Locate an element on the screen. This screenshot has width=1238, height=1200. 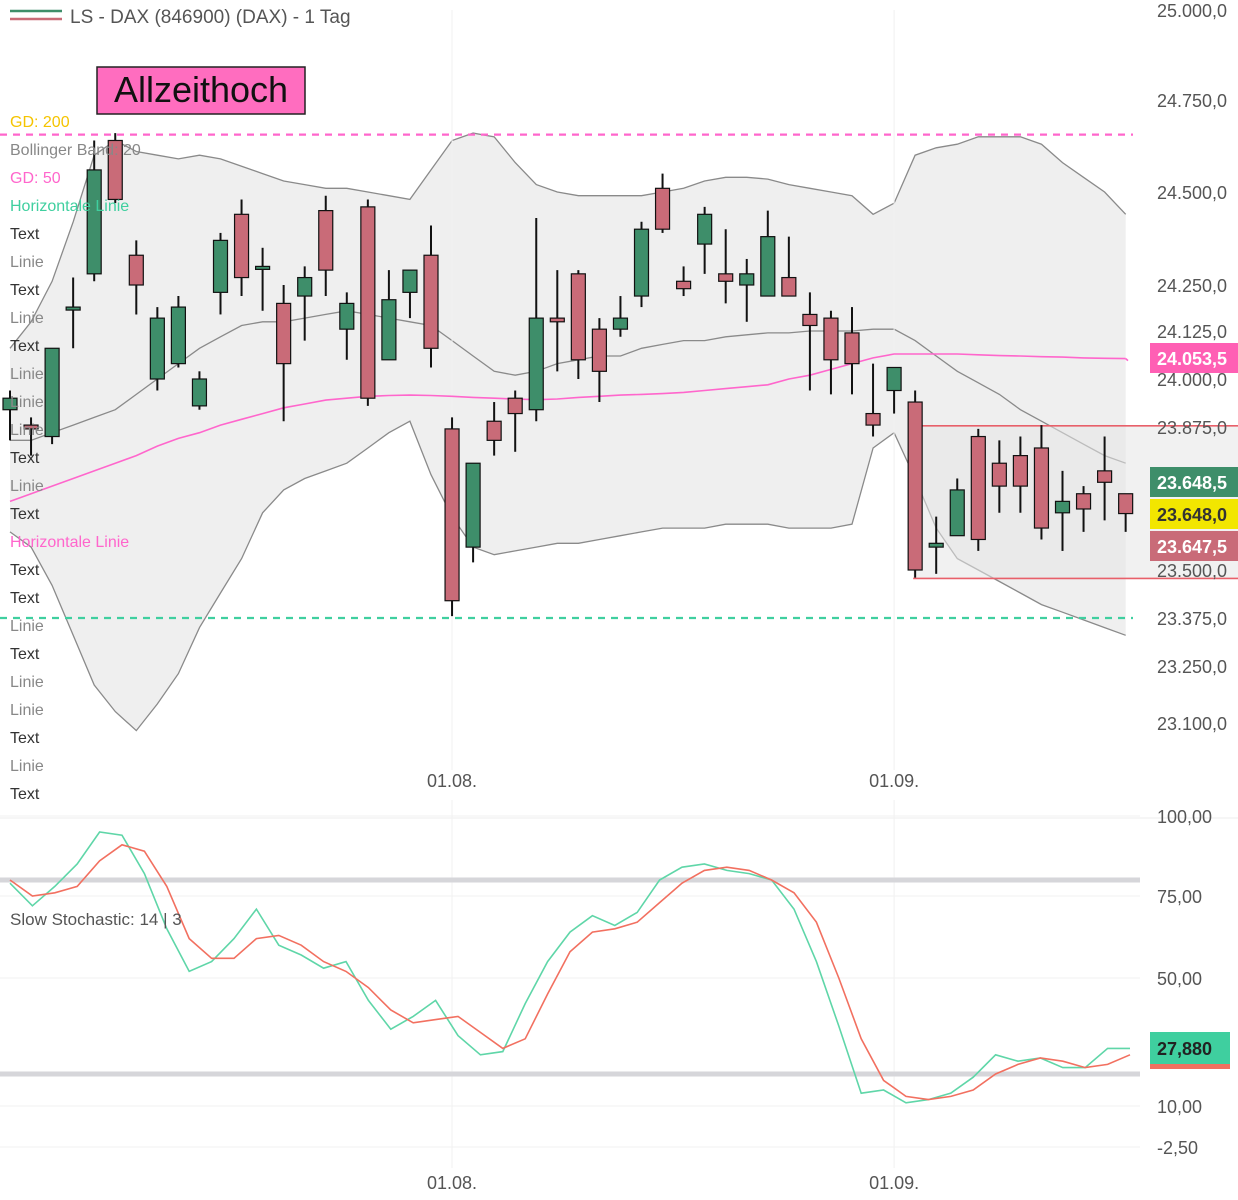
price-tick-4: 24.125,0 is located at coordinates (1192, 332).